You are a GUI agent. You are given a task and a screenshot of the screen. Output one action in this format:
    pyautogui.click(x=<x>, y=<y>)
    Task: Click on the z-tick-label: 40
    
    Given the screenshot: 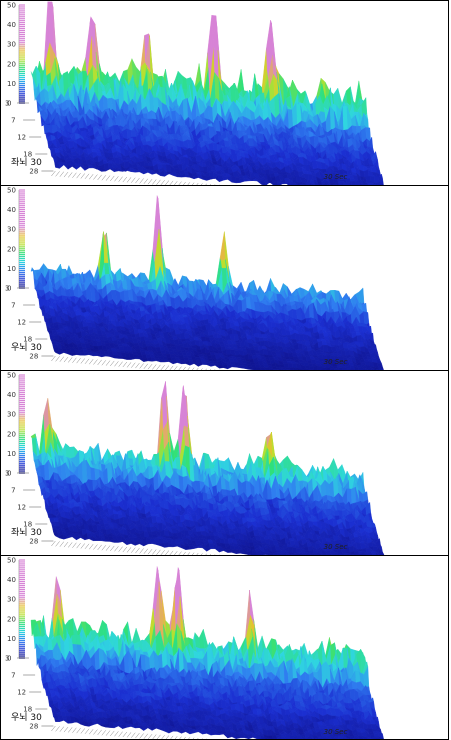 What is the action you would take?
    pyautogui.click(x=11, y=210)
    